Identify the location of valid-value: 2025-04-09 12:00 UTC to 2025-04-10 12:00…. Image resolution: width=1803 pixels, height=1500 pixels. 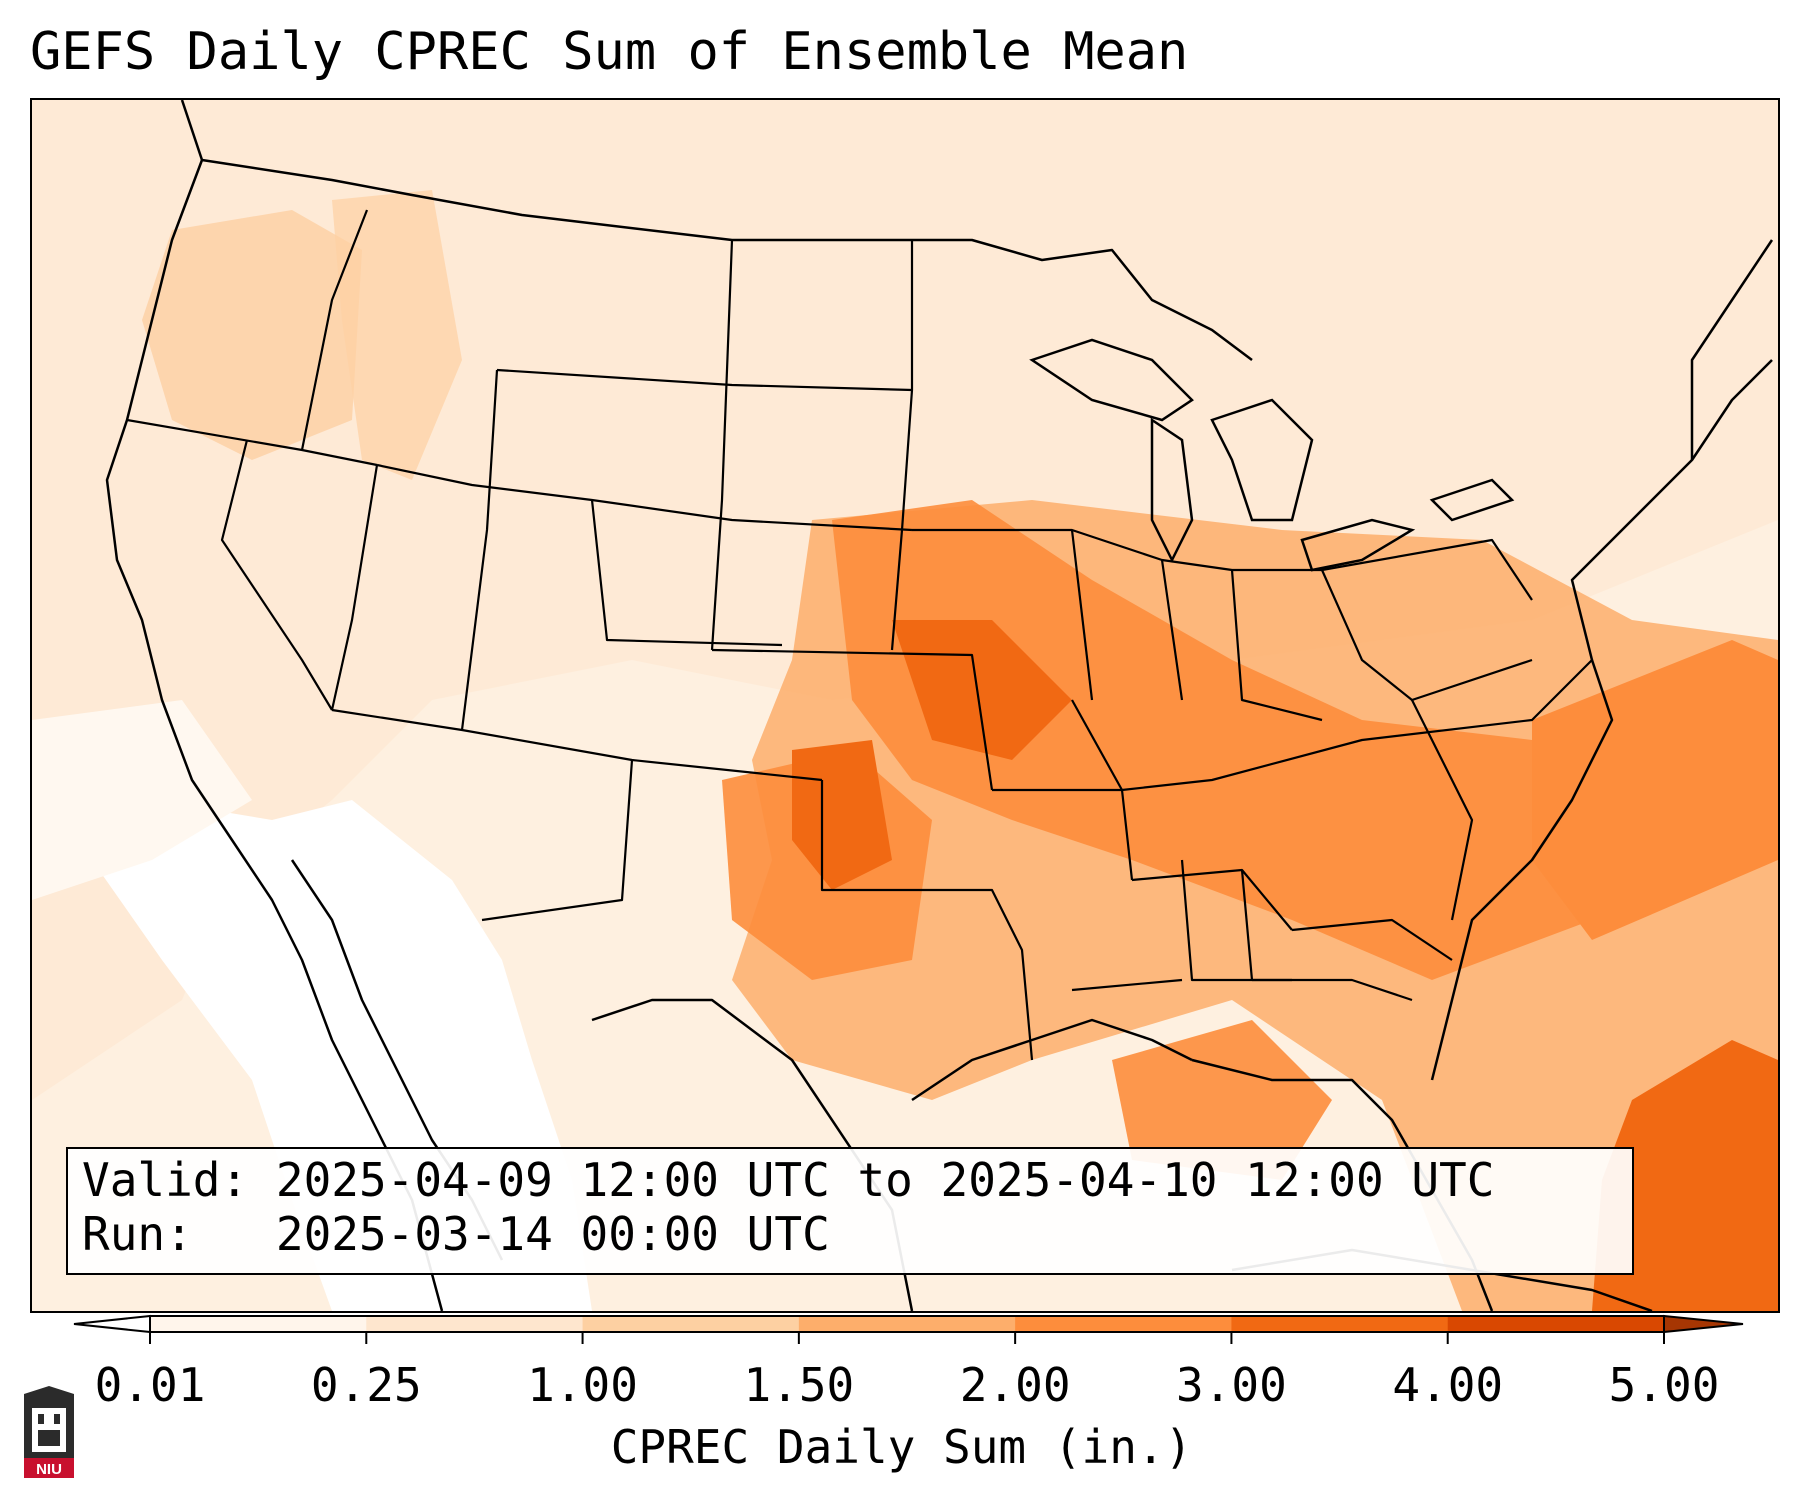
(885, 1180).